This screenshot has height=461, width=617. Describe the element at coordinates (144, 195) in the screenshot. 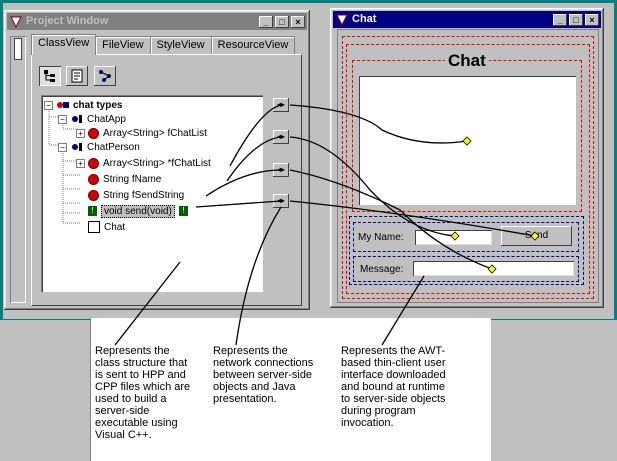

I see `tree-label-person-member: String fSendString` at that location.